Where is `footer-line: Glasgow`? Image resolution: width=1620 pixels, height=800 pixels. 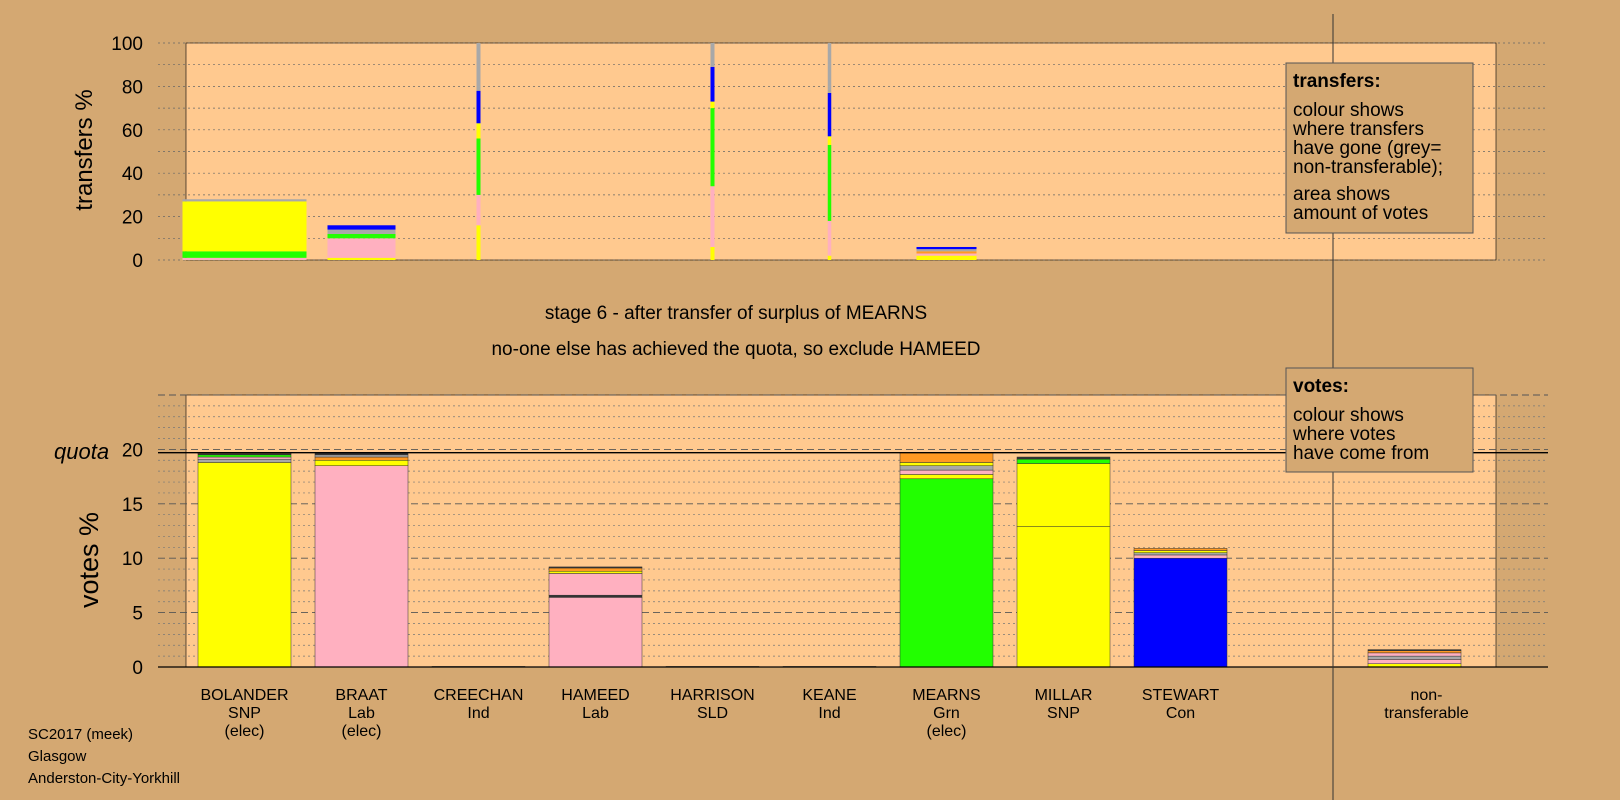 footer-line: Glasgow is located at coordinates (57, 756).